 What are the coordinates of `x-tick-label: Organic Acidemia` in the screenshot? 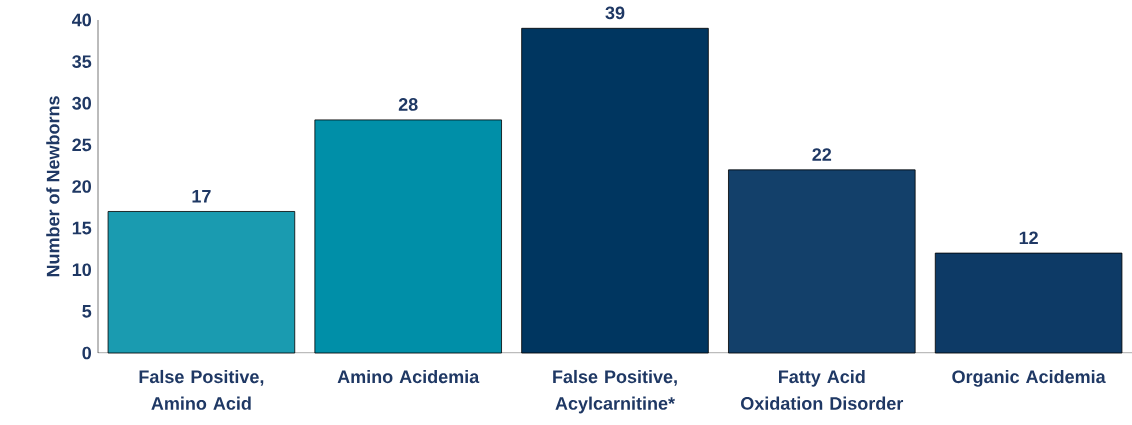 It's located at (1029, 378).